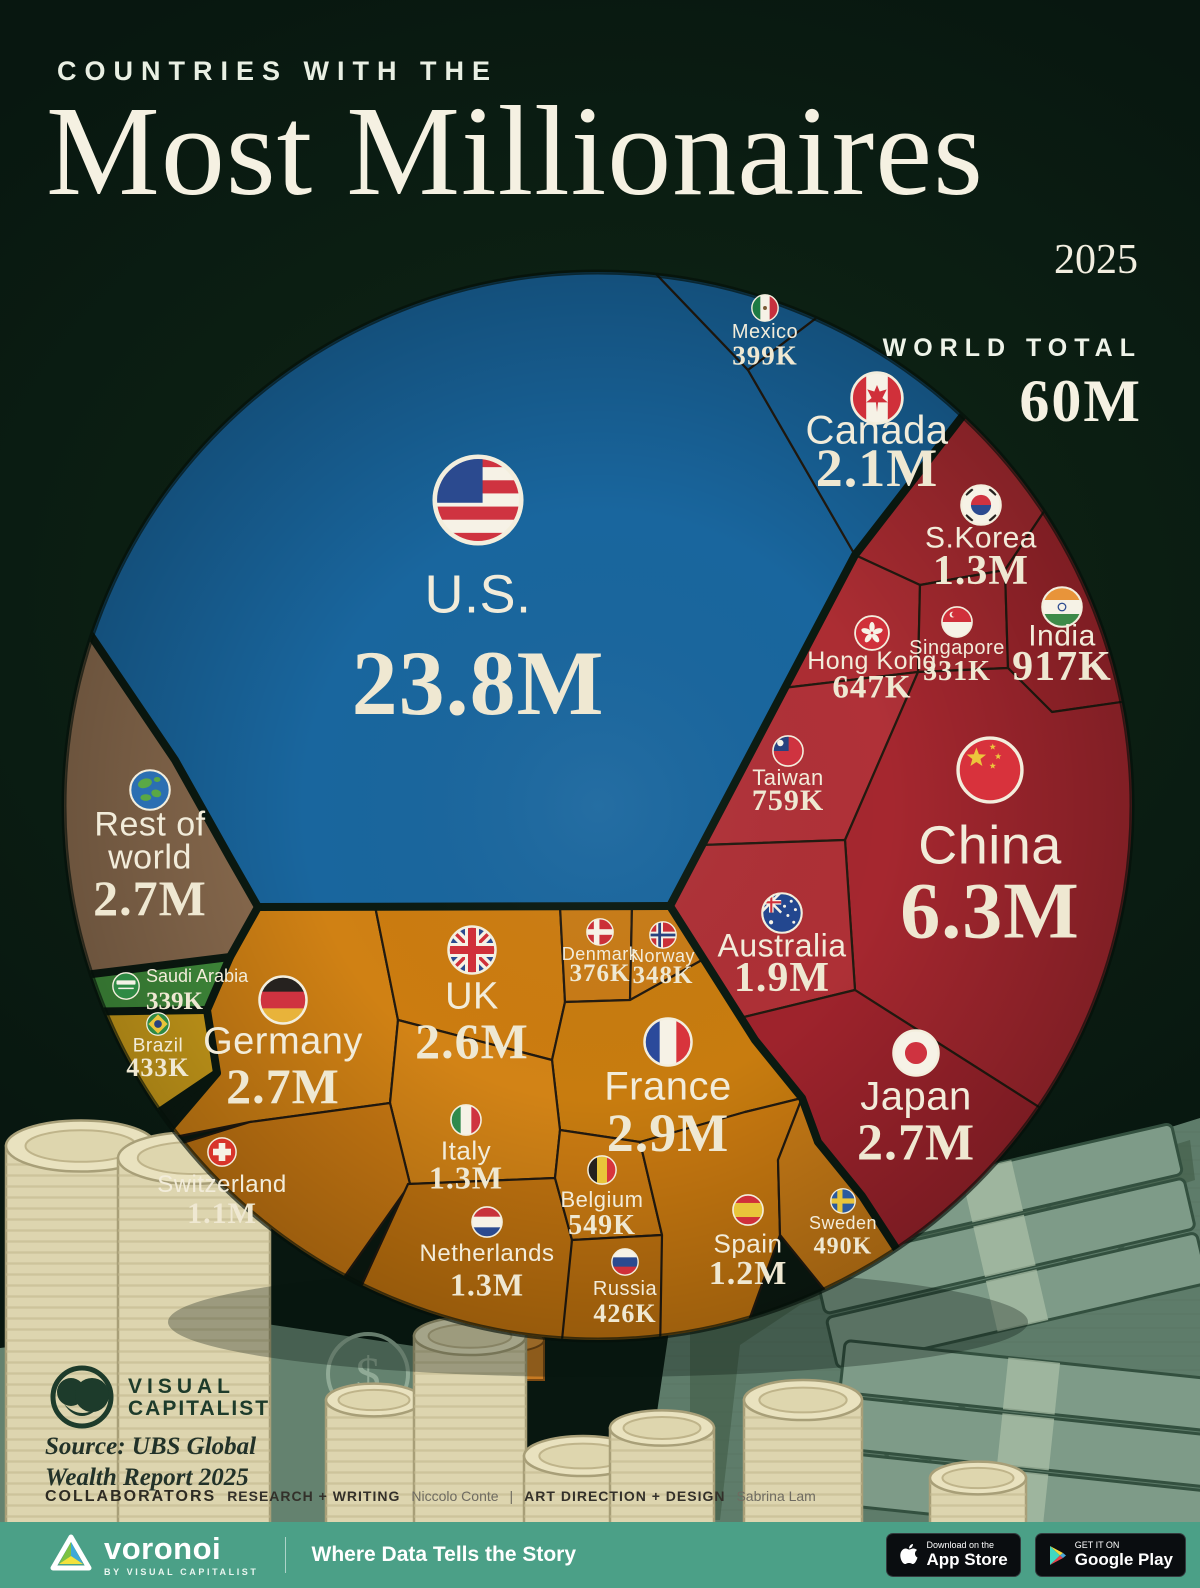 This screenshot has width=1200, height=1588. Describe the element at coordinates (960, 1545) in the screenshot. I see `app-store-pre: Download on the` at that location.